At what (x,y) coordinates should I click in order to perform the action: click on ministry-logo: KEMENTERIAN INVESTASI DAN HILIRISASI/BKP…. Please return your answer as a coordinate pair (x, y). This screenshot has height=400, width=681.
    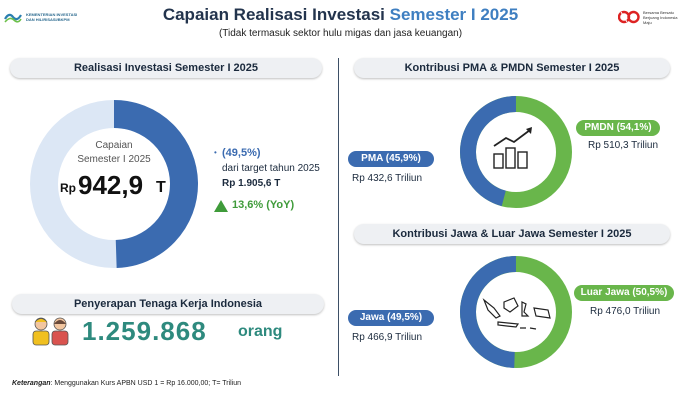
    Looking at the image, I should click on (41, 17).